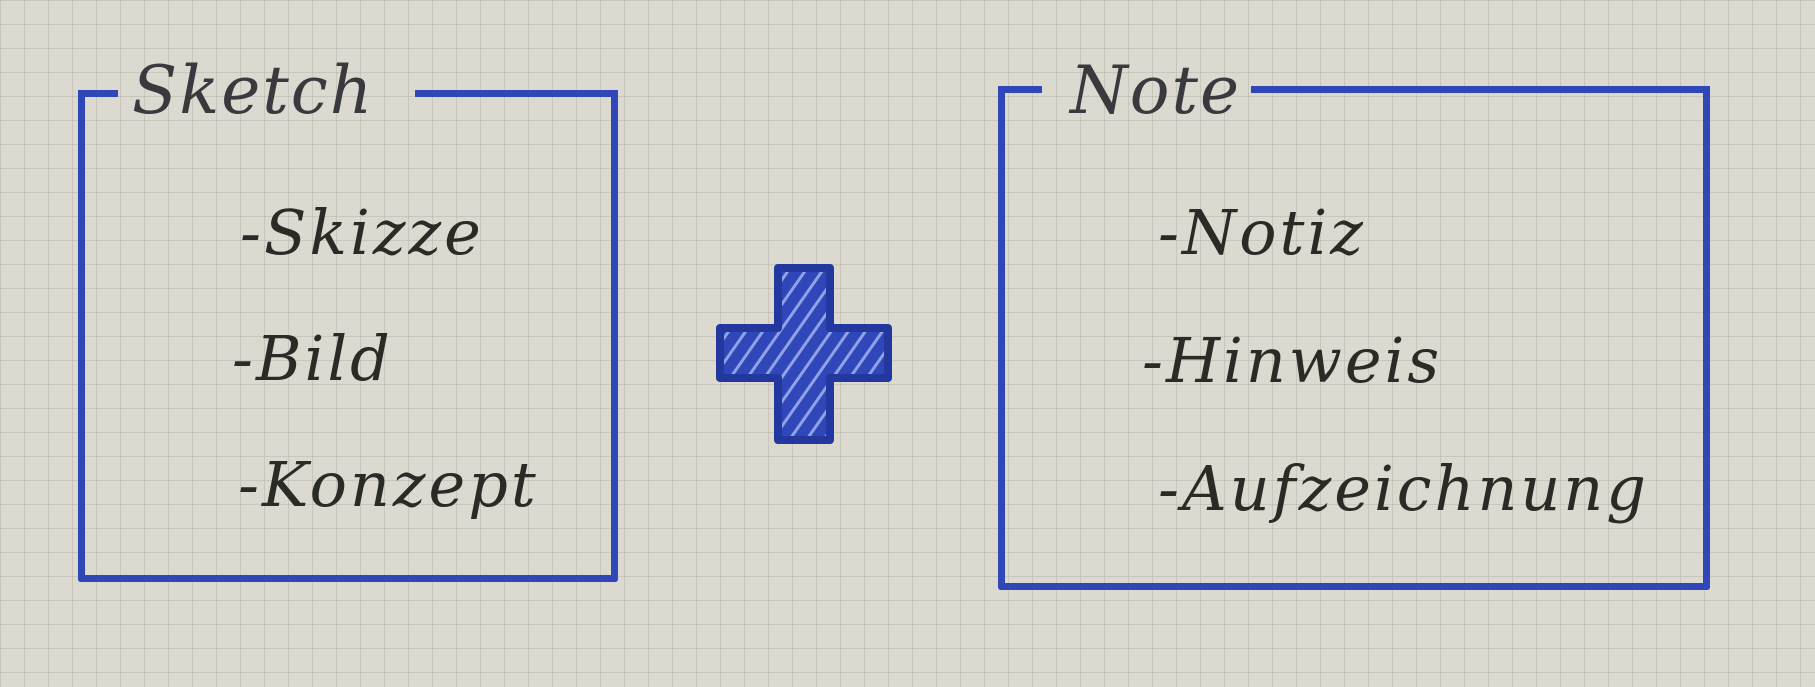  What do you see at coordinates (1292, 360) in the screenshot?
I see `note-item: -Hinweis` at bounding box center [1292, 360].